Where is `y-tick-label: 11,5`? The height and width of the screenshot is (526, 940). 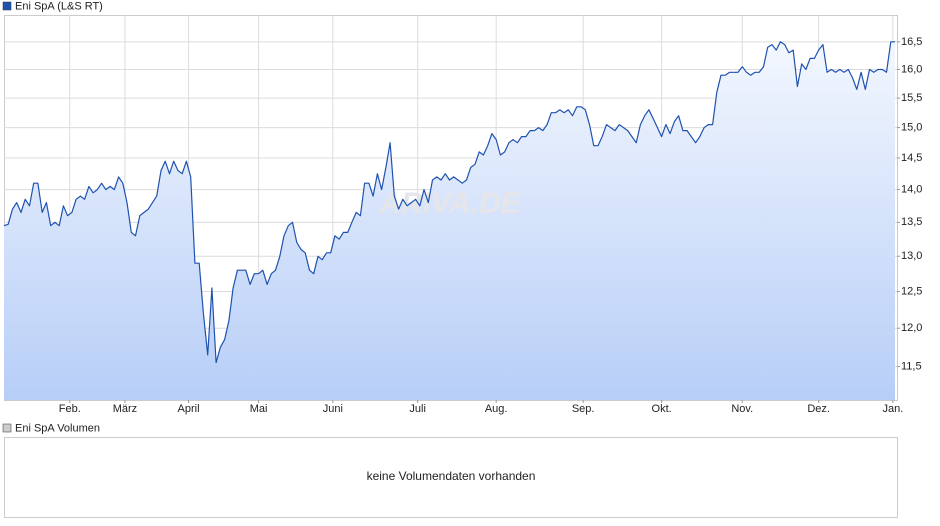 y-tick-label: 11,5 is located at coordinates (911, 366).